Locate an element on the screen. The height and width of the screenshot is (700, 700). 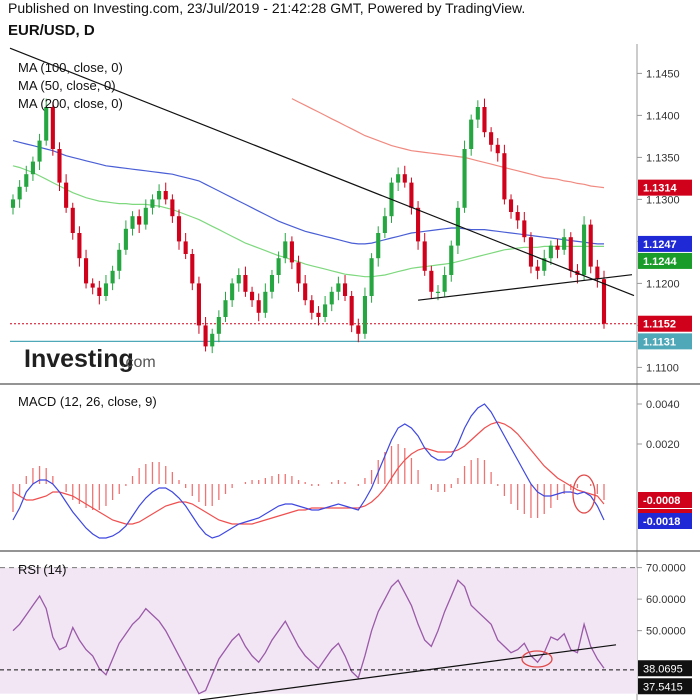
rsi-tick-label: 50.0000 is located at coordinates (666, 632).